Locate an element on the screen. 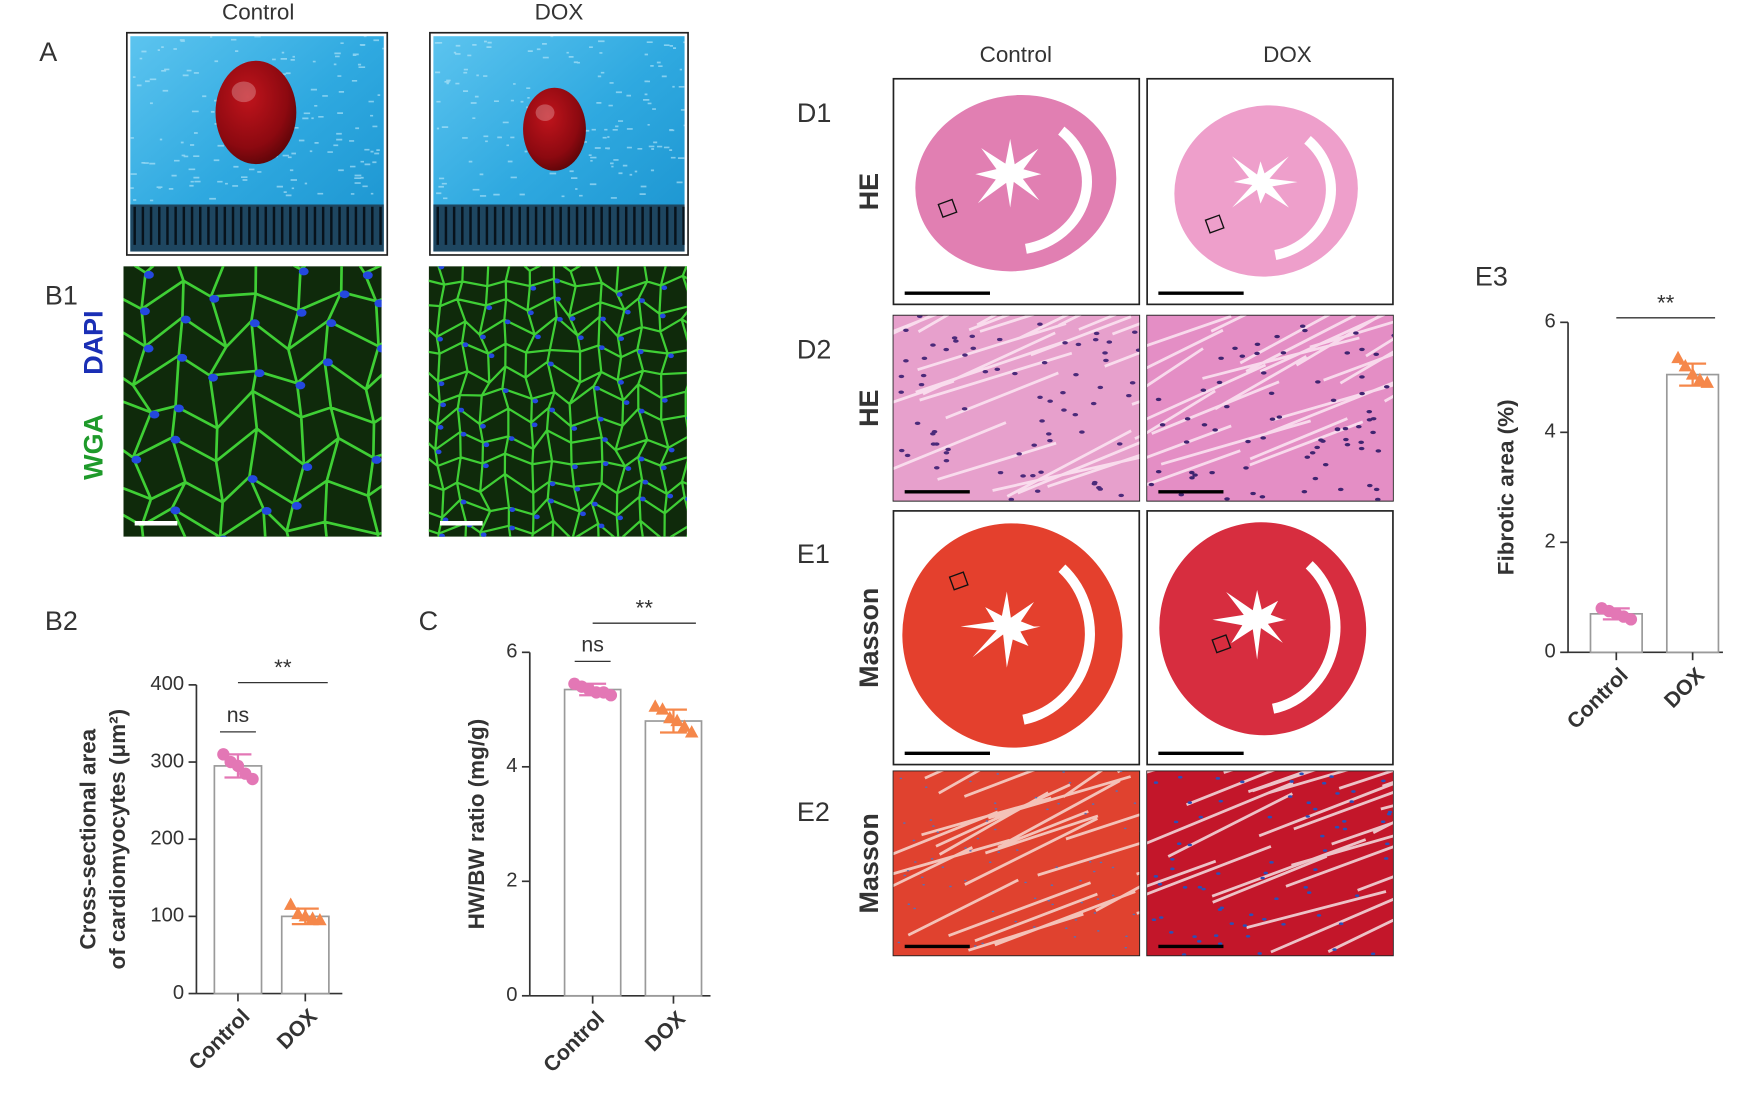 This screenshot has height=1097, width=1751. panel-label: D2 is located at coordinates (814, 350).